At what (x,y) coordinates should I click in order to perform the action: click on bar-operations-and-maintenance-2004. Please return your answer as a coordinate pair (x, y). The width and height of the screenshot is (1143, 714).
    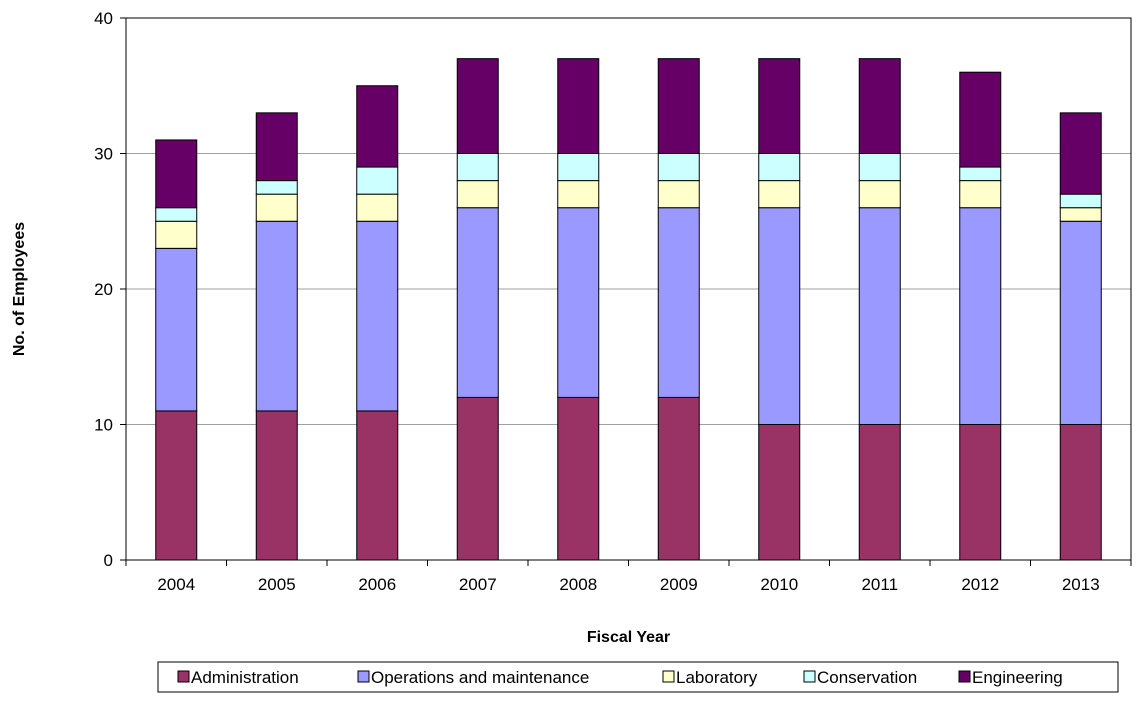
    Looking at the image, I should click on (176, 329).